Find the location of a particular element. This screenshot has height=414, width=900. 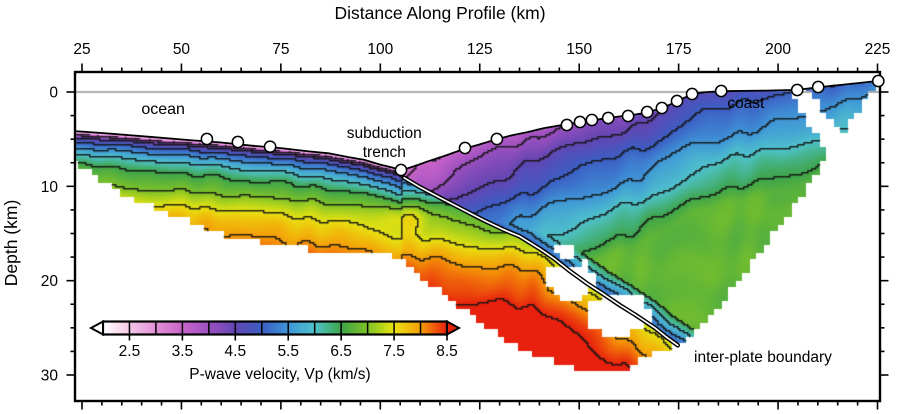

colorbar-tick-label: 6.5 is located at coordinates (341, 351).